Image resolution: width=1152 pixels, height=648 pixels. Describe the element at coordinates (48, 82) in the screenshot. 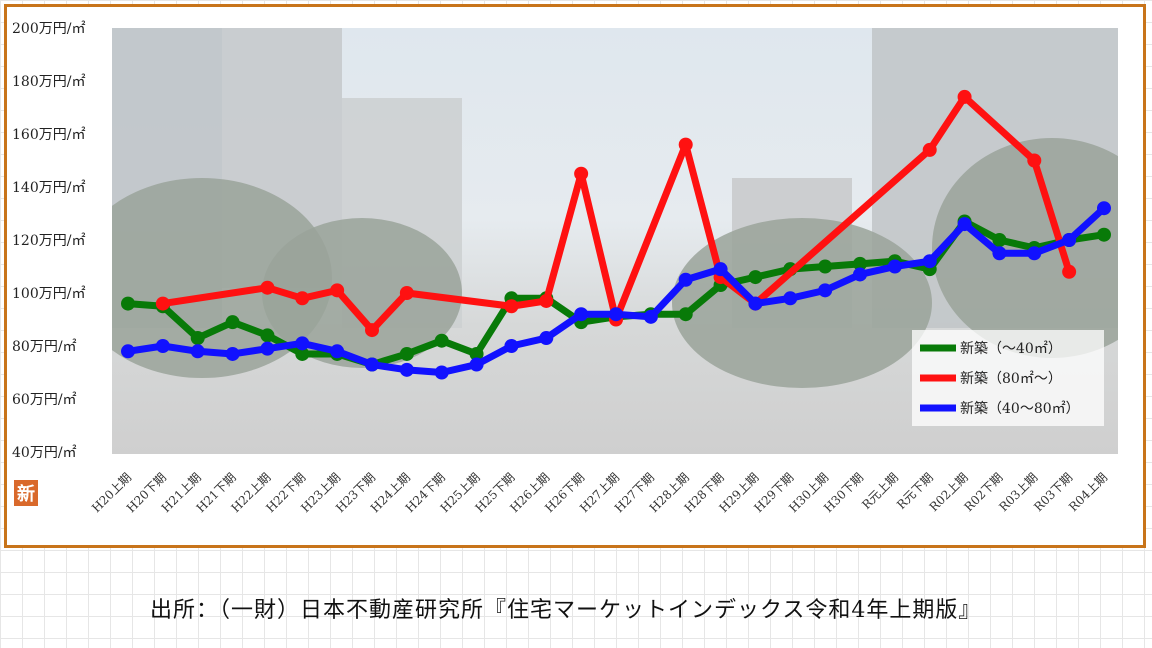

I see `y-tick-label: 180万円/㎡` at that location.